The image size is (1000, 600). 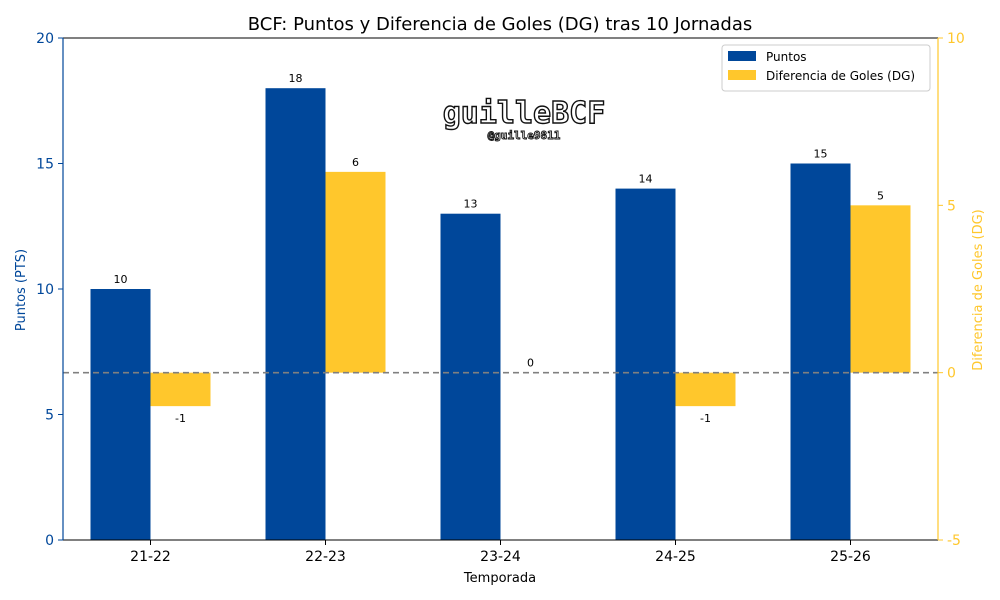 I want to click on legend: Puntos Diferencia de Goles (DG), so click(x=826, y=68).